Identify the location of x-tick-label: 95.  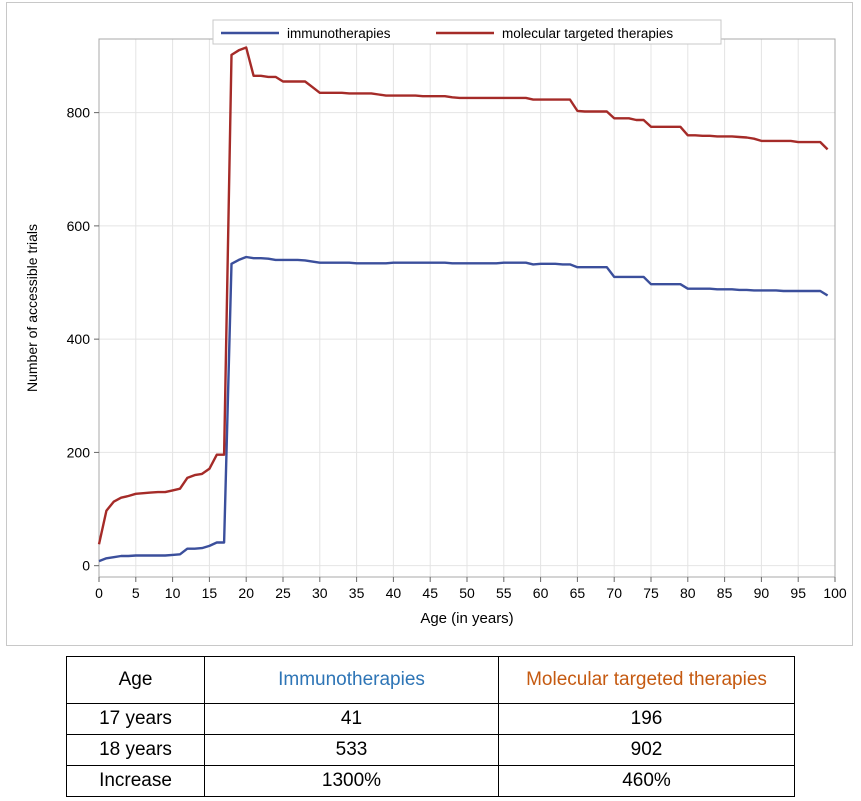
(798, 593).